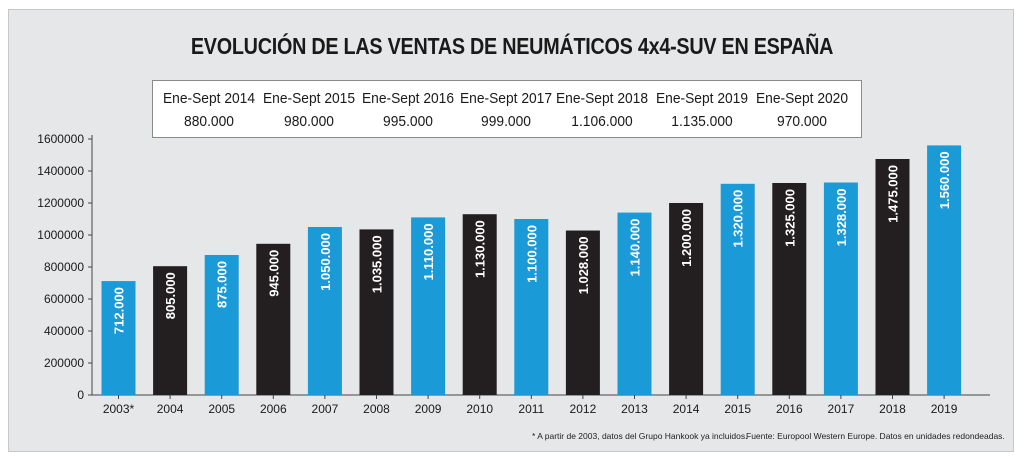 The width and height of the screenshot is (1024, 462). I want to click on summary-value: 970.000, so click(802, 121).